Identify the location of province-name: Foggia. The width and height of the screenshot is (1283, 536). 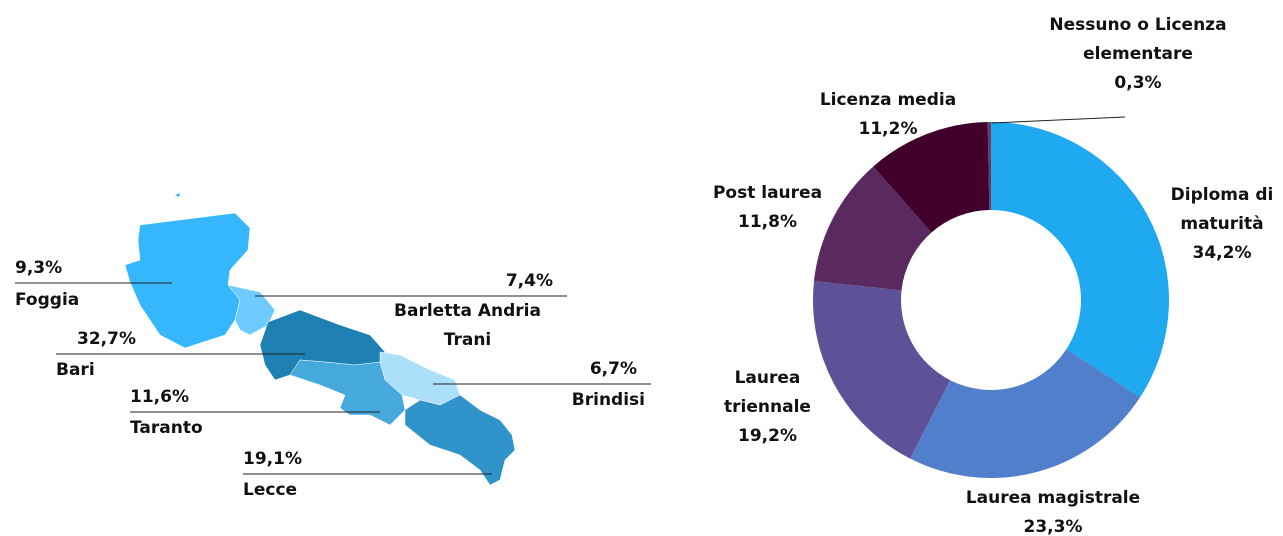
(47, 300).